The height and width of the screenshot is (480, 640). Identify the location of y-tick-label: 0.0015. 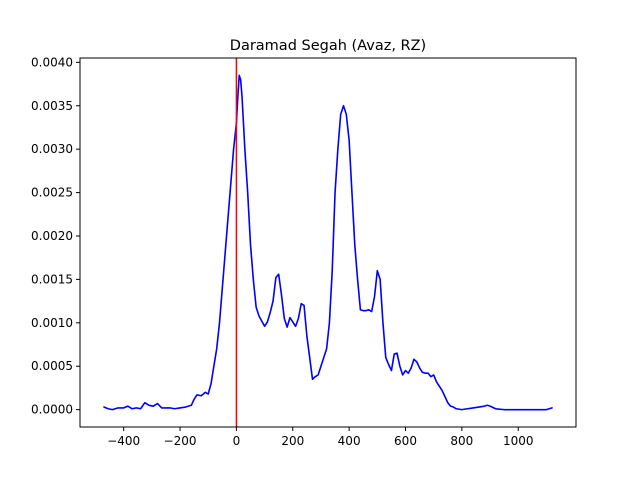
(52, 279).